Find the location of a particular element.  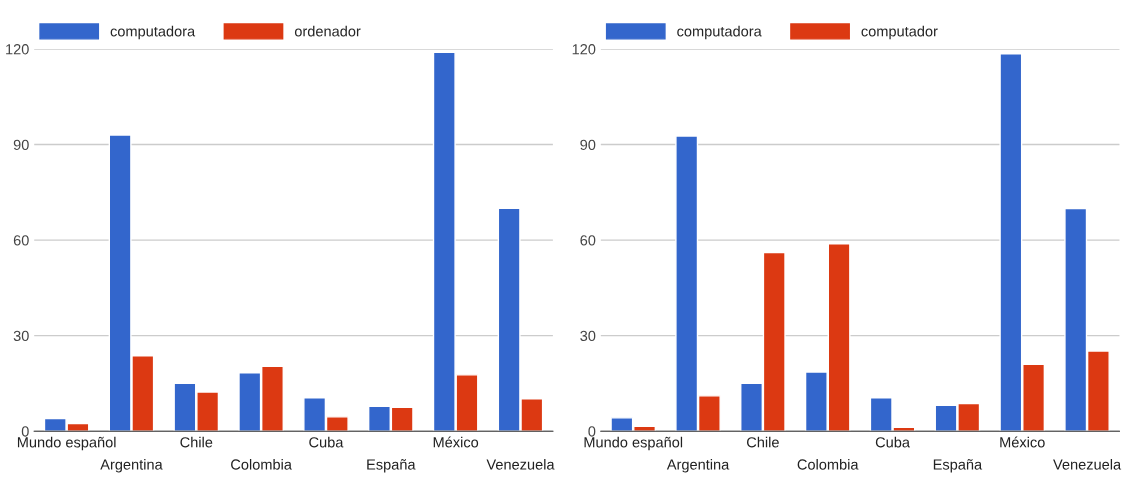

legend-label: computador is located at coordinates (899, 32).